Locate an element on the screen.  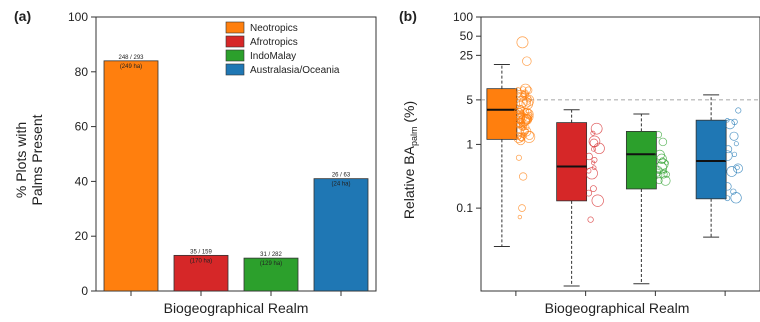
legend-entry: Afrotropics is located at coordinates (274, 42).